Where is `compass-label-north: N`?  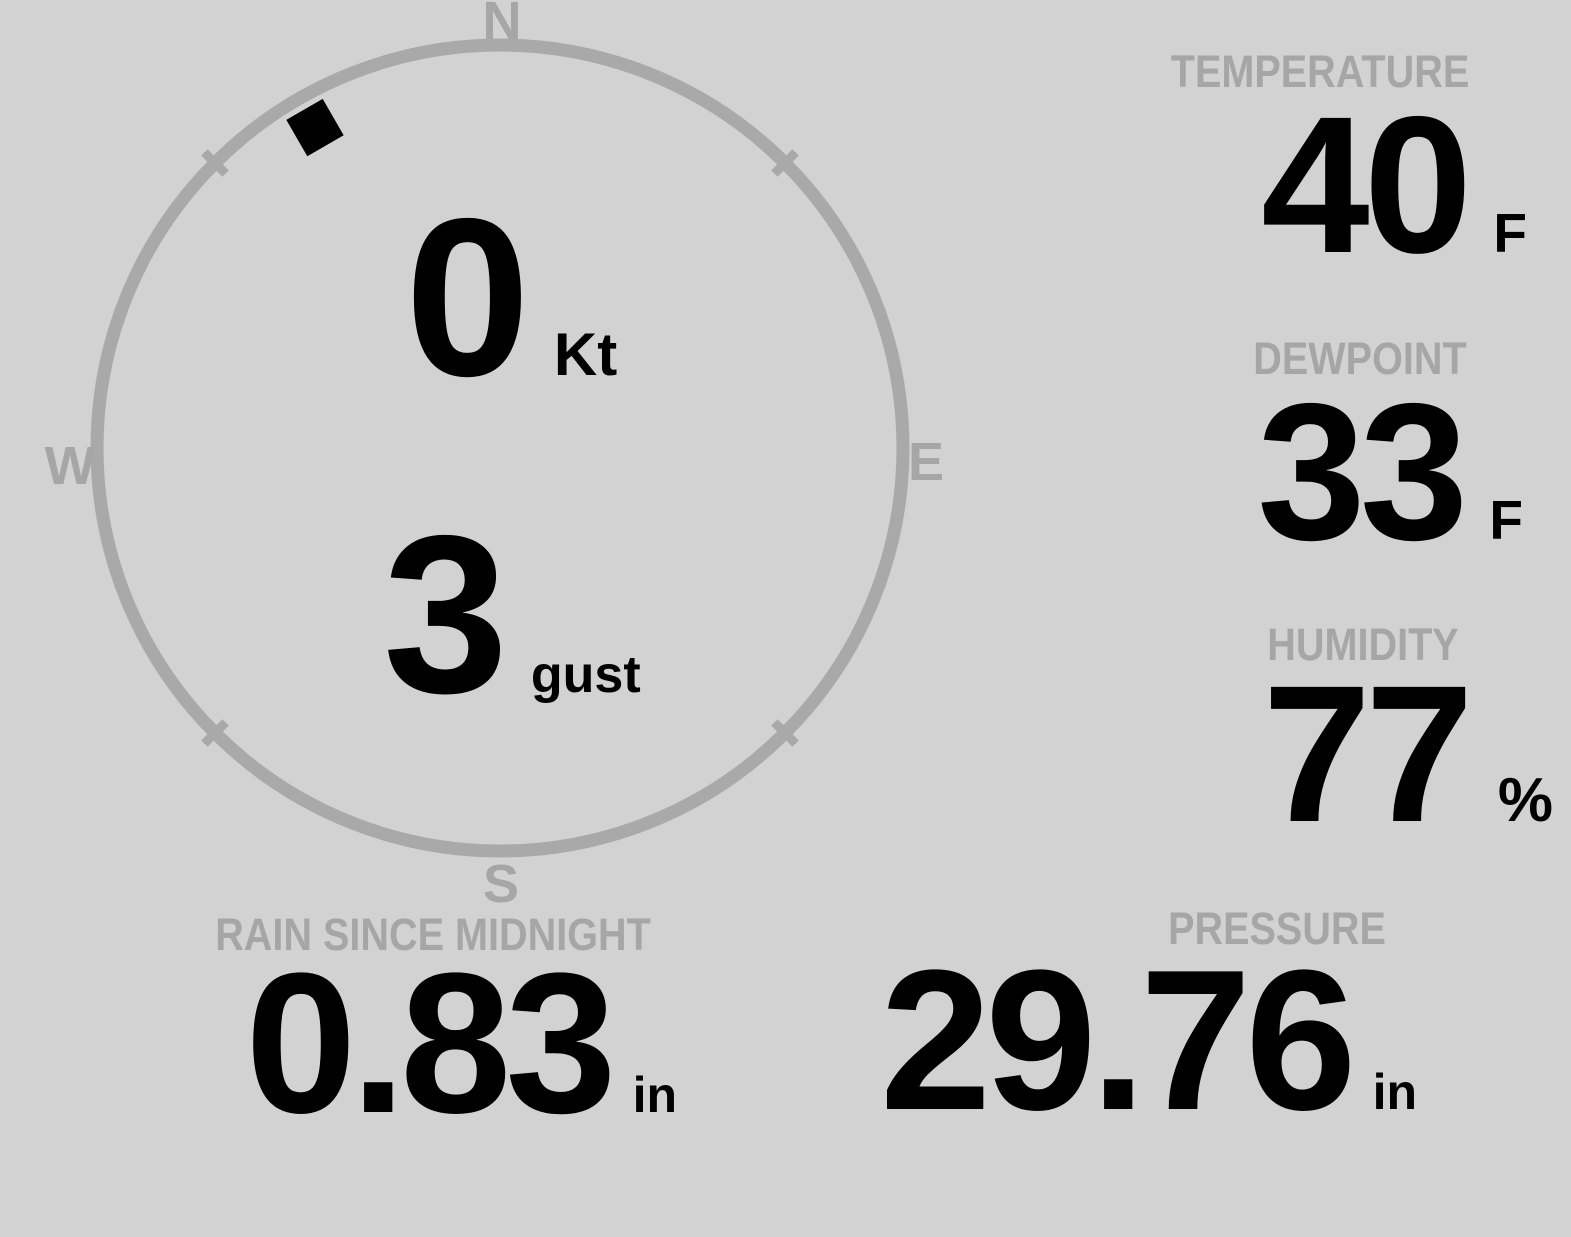 compass-label-north: N is located at coordinates (502, 25).